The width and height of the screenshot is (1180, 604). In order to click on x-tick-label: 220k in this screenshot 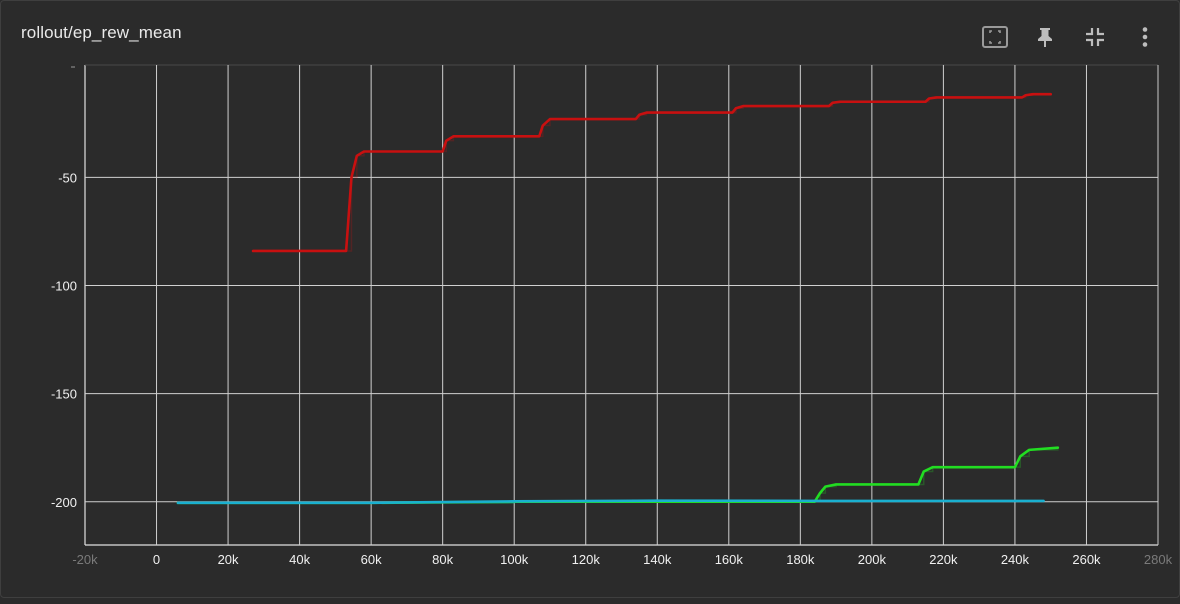, I will do `click(943, 559)`.